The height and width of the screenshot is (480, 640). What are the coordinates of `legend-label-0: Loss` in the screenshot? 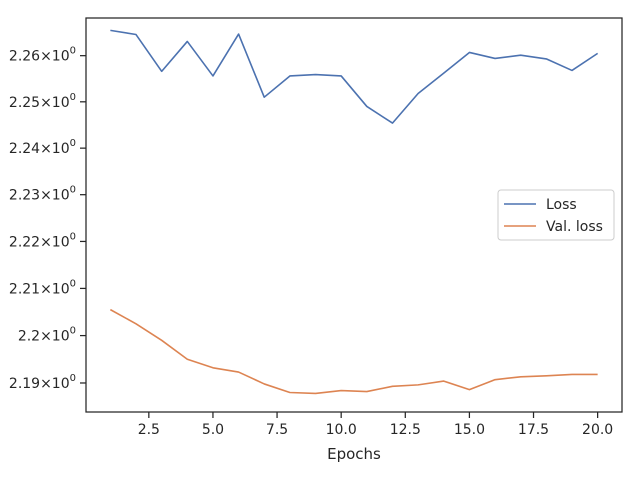 It's located at (561, 205).